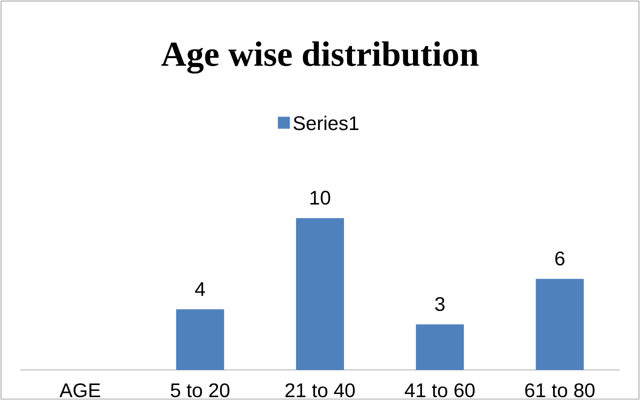 This screenshot has width=640, height=402. Describe the element at coordinates (320, 197) in the screenshot. I see `data-label: 10` at that location.